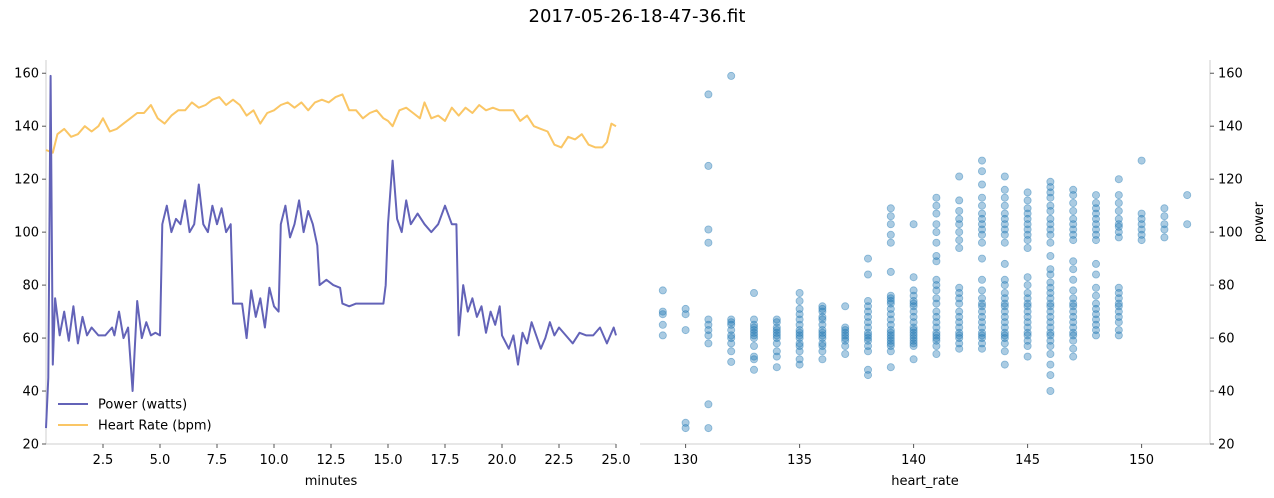  Describe the element at coordinates (217, 460) in the screenshot. I see `left-x-tick-label: 7.5` at that location.